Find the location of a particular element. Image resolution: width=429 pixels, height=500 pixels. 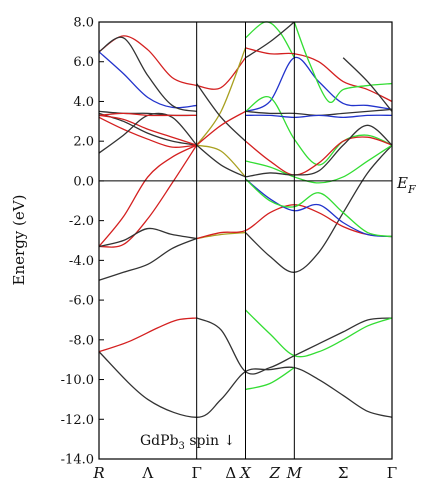

y-tick-label: -2.0 is located at coordinates (81, 221).